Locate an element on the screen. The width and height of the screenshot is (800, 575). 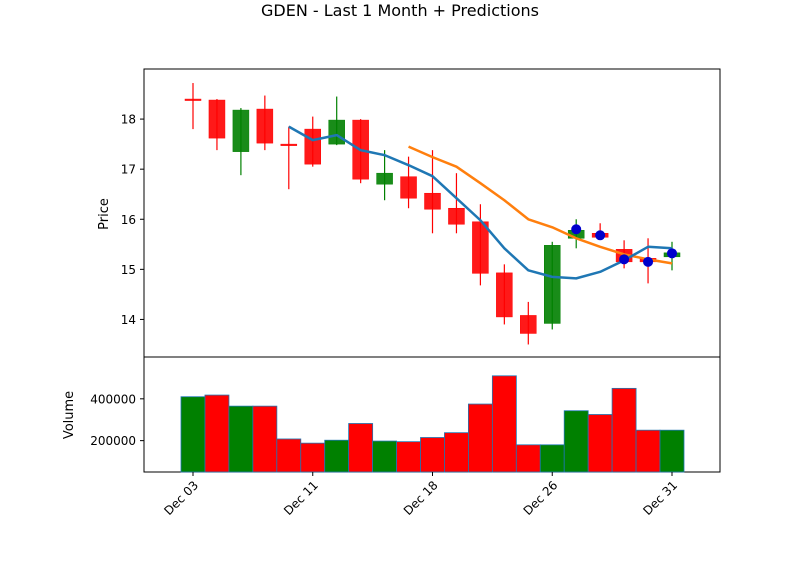
volume-ytick-label-1: 400000 is located at coordinates (113, 399).